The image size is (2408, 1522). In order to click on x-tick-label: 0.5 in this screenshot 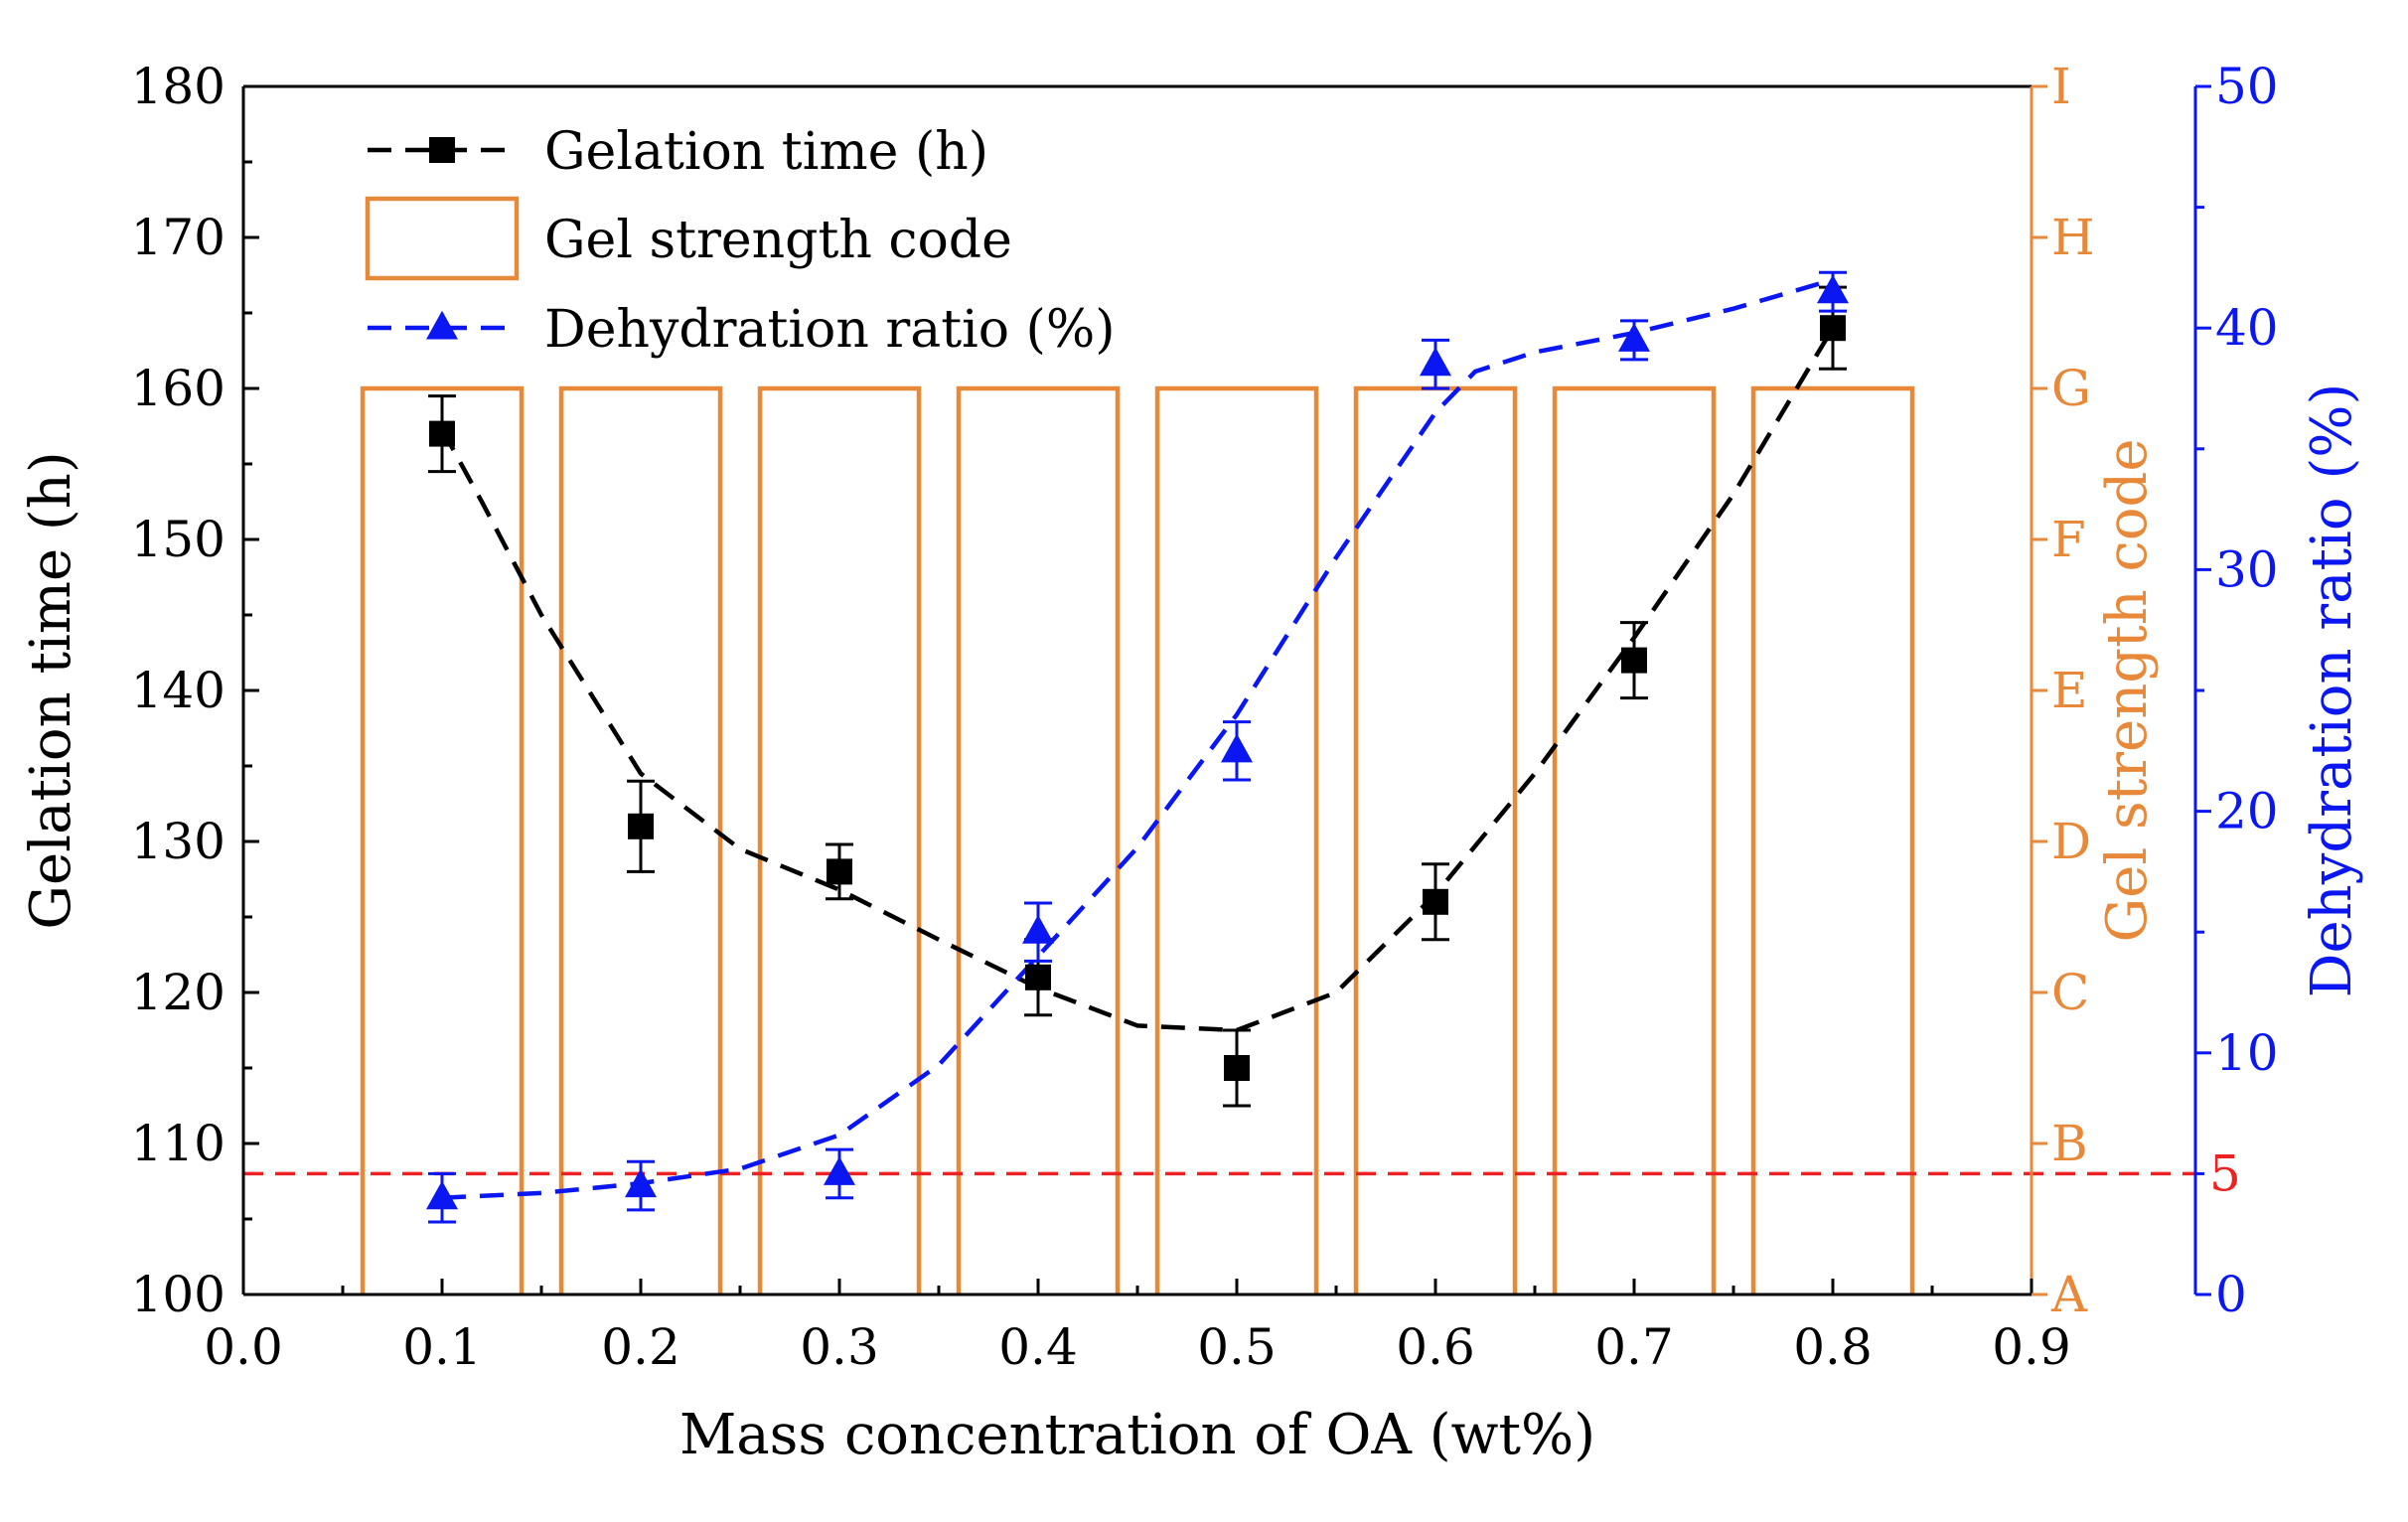, I will do `click(1237, 1347)`.